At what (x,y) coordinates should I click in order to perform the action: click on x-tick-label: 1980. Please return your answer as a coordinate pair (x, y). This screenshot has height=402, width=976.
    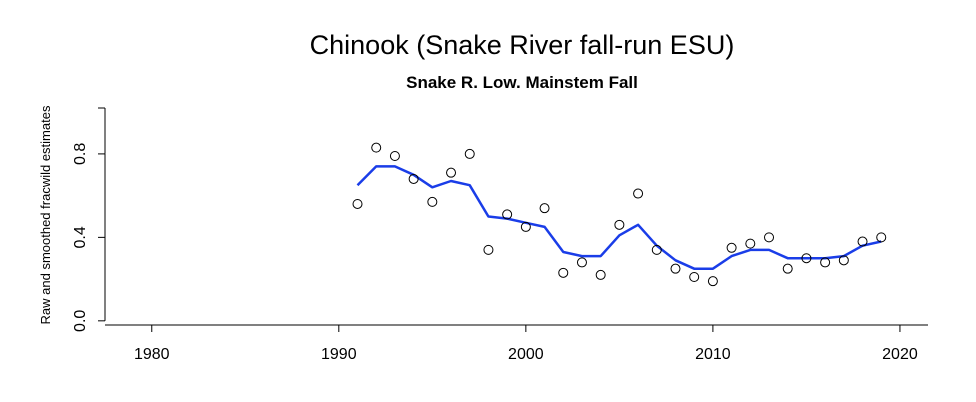
    Looking at the image, I should click on (152, 354).